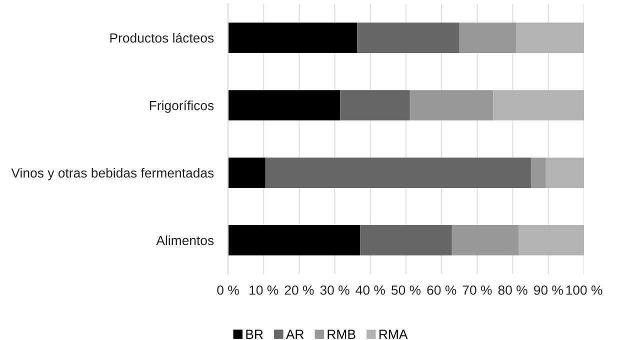  I want to click on y-tick-label: Frigoríficos, so click(182, 106).